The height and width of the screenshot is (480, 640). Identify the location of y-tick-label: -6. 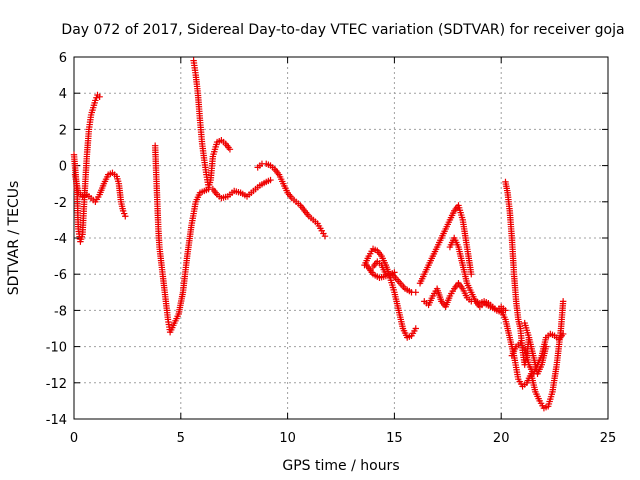
(60, 275).